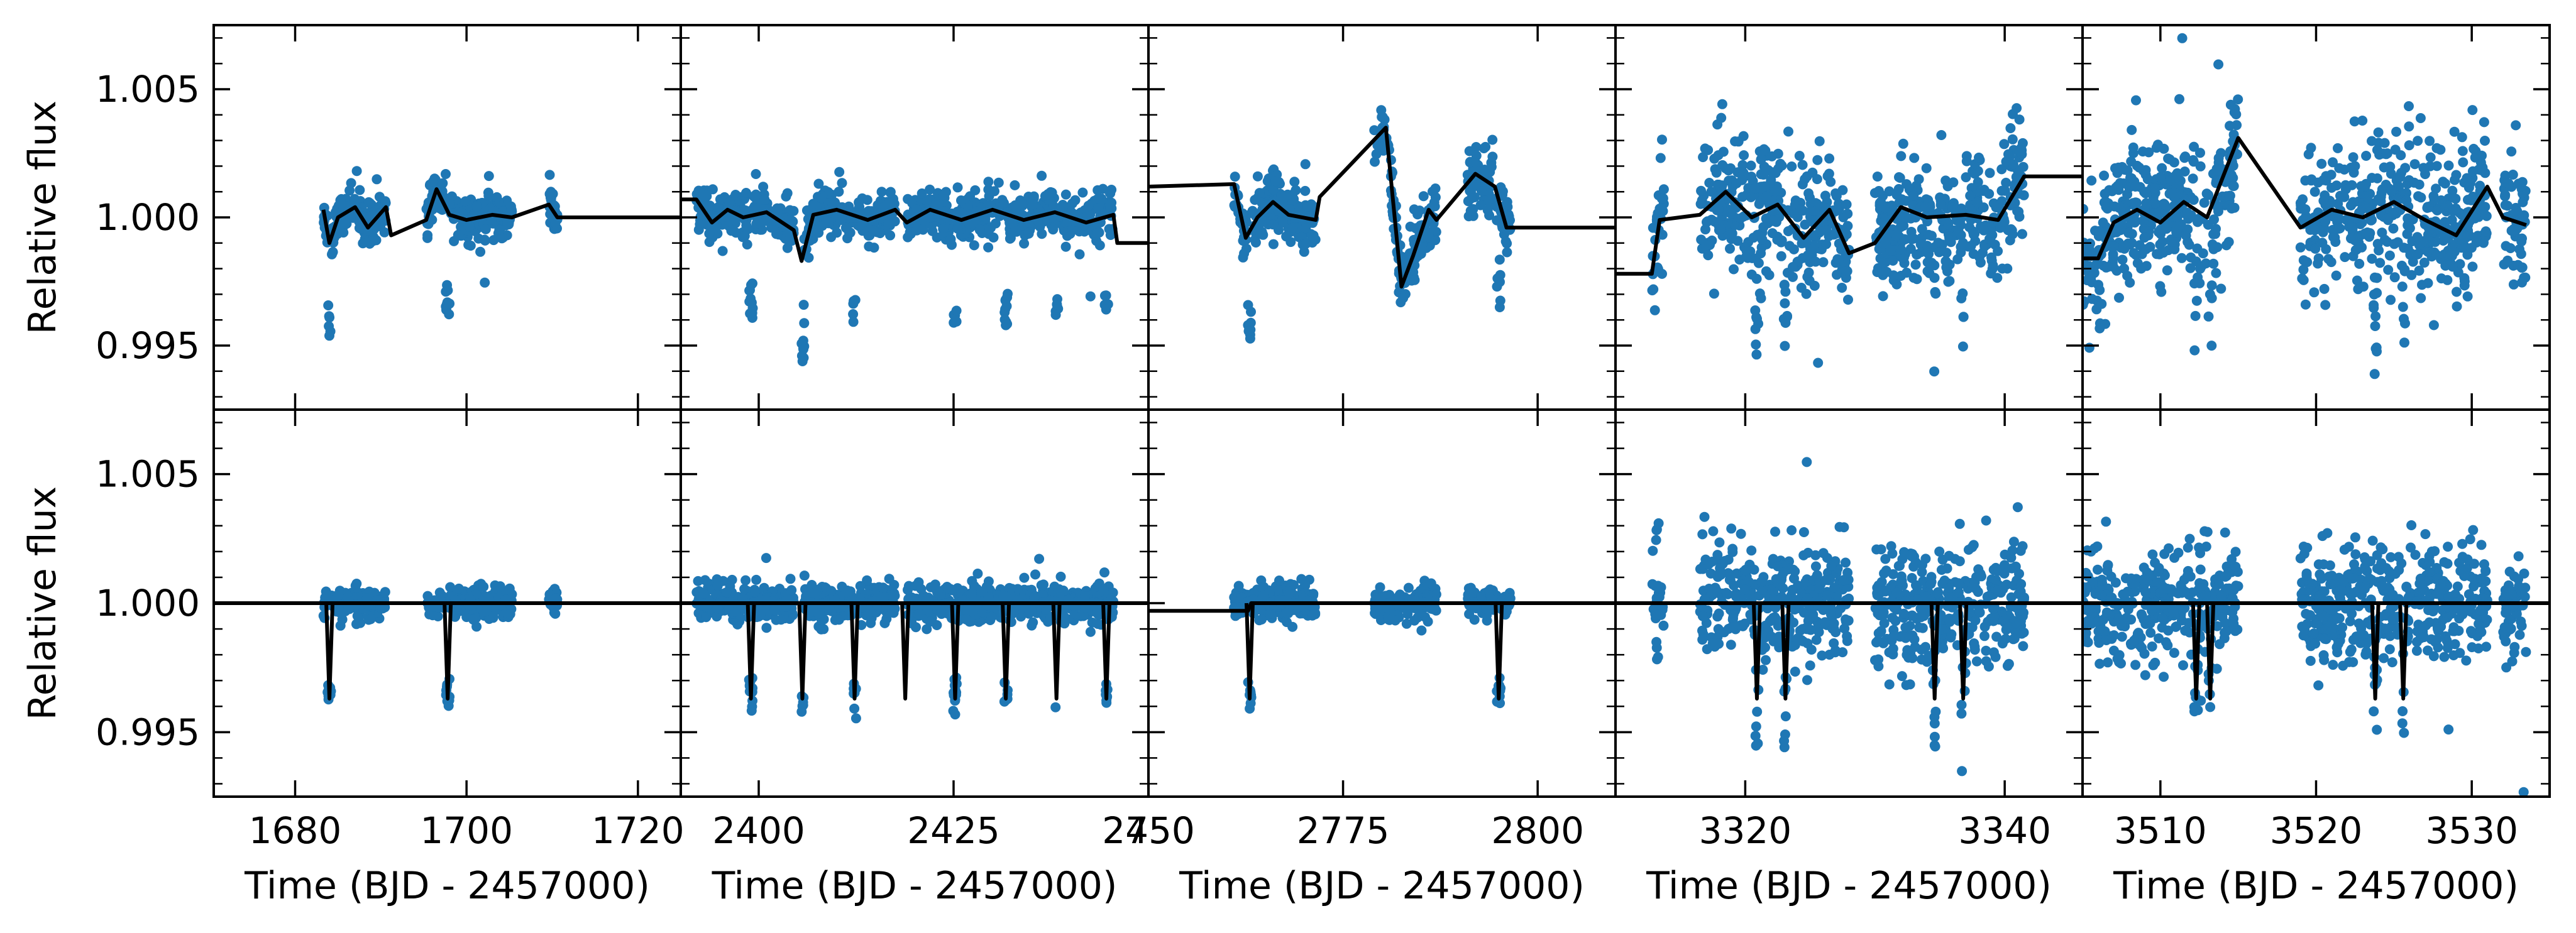  Describe the element at coordinates (1849, 218) in the screenshot. I see `panel-r1-c4` at that location.